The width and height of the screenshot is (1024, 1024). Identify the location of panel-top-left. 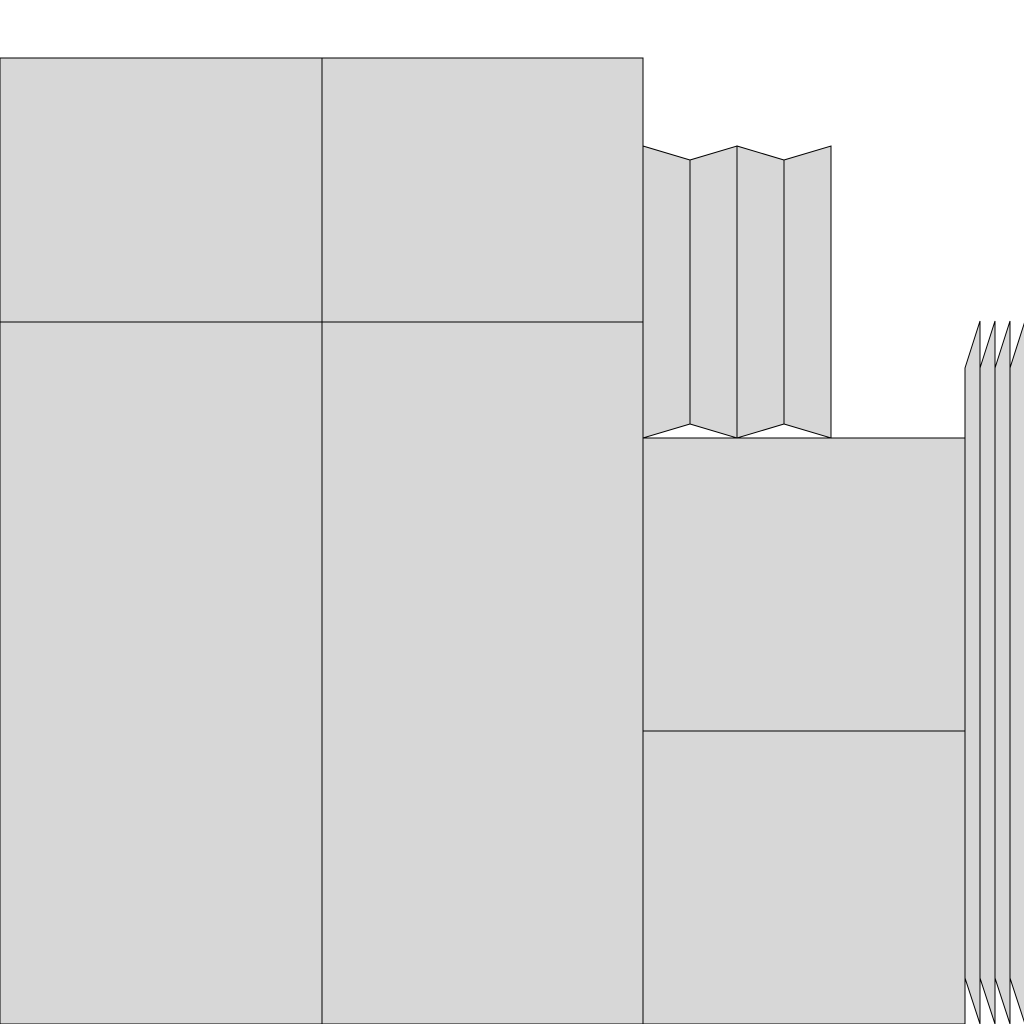
(161, 190).